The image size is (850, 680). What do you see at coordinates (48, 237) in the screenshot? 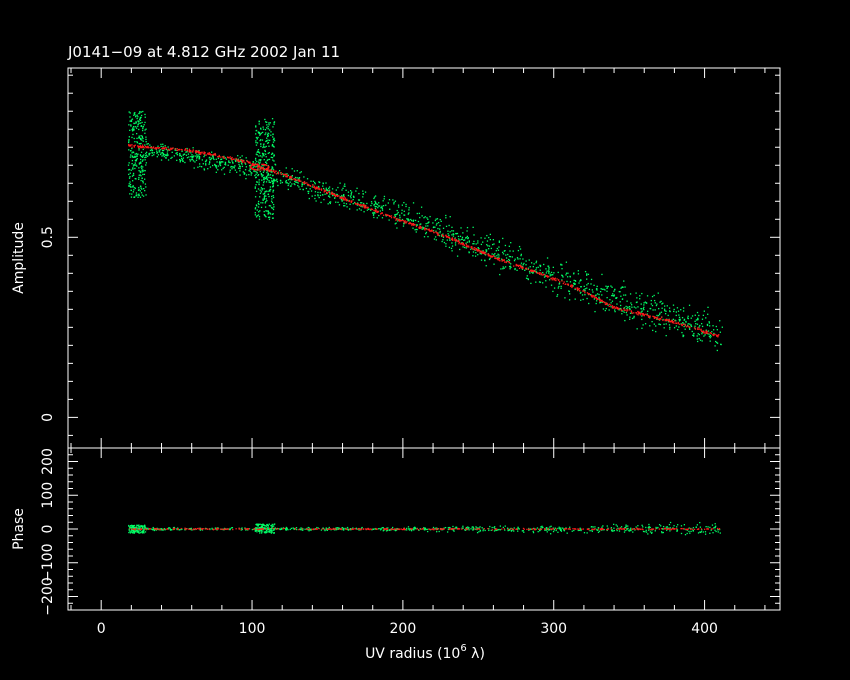
I see `y-tick-label-amplitude: 0.5` at bounding box center [48, 237].